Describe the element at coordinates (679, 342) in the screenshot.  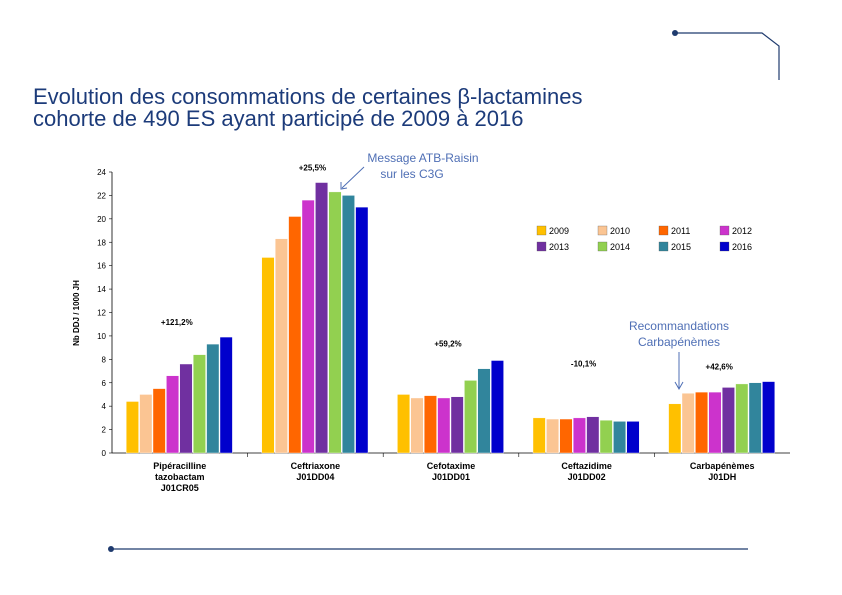
I see `annotation-carbapenemes-line-2: Carbapénèmes` at that location.